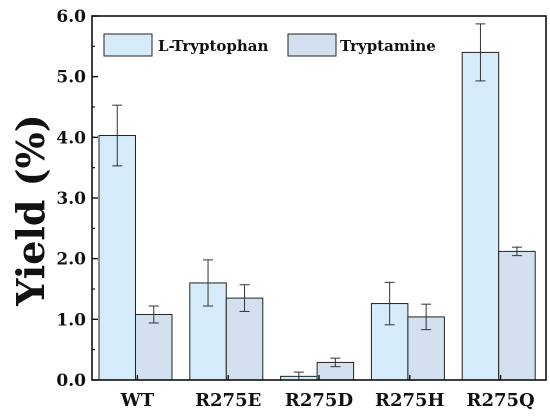 This screenshot has height=417, width=550. What do you see at coordinates (71, 381) in the screenshot?
I see `y-tick-label: 0.0` at bounding box center [71, 381].